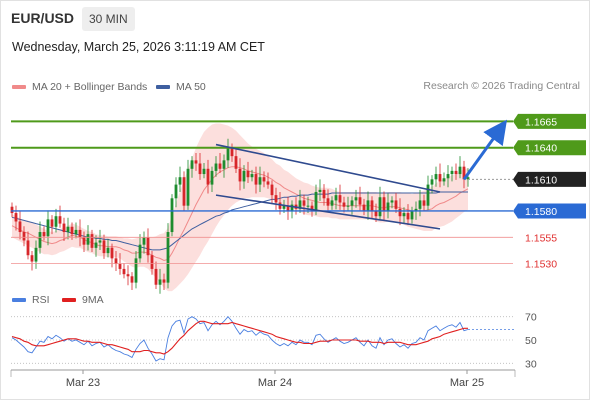 This screenshot has width=590, height=400. I want to click on channel-lower-line, so click(328, 212).